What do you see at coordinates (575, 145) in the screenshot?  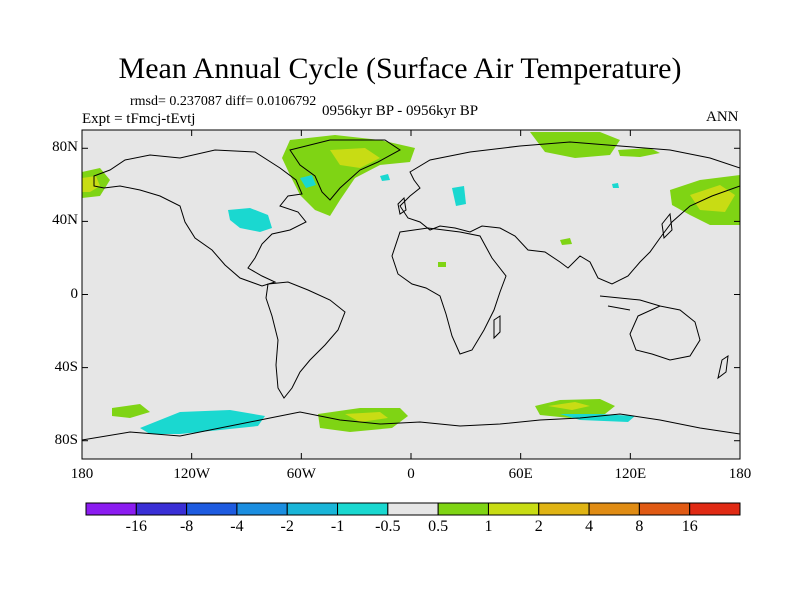 I see `anomaly-patch-arctic-east` at bounding box center [575, 145].